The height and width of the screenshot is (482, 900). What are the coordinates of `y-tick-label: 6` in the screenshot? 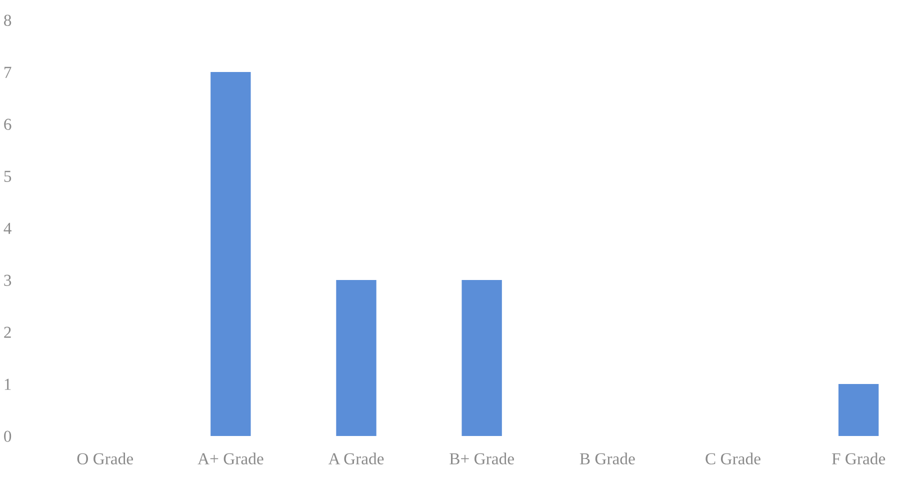 It's located at (8, 124).